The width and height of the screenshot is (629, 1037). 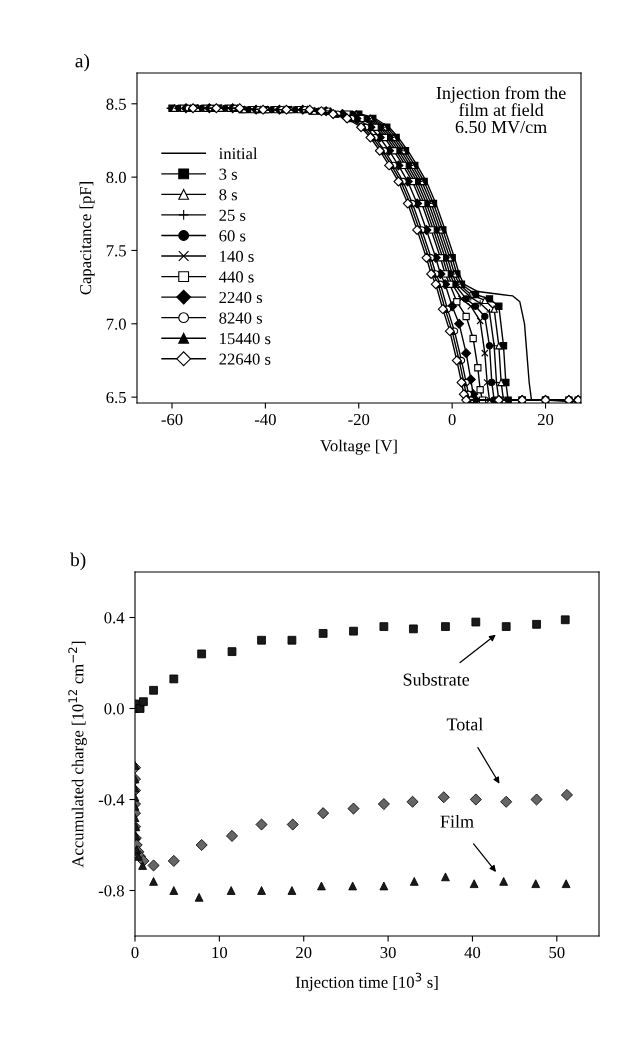 I want to click on y-tick-label: 8.5, so click(x=116, y=104).